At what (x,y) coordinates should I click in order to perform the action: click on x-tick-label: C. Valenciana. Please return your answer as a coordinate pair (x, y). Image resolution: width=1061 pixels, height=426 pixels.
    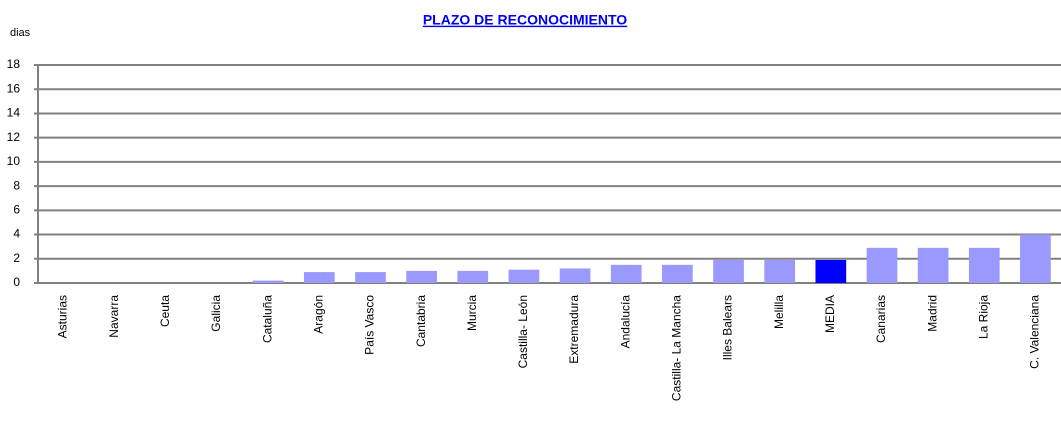
    Looking at the image, I should click on (1035, 332).